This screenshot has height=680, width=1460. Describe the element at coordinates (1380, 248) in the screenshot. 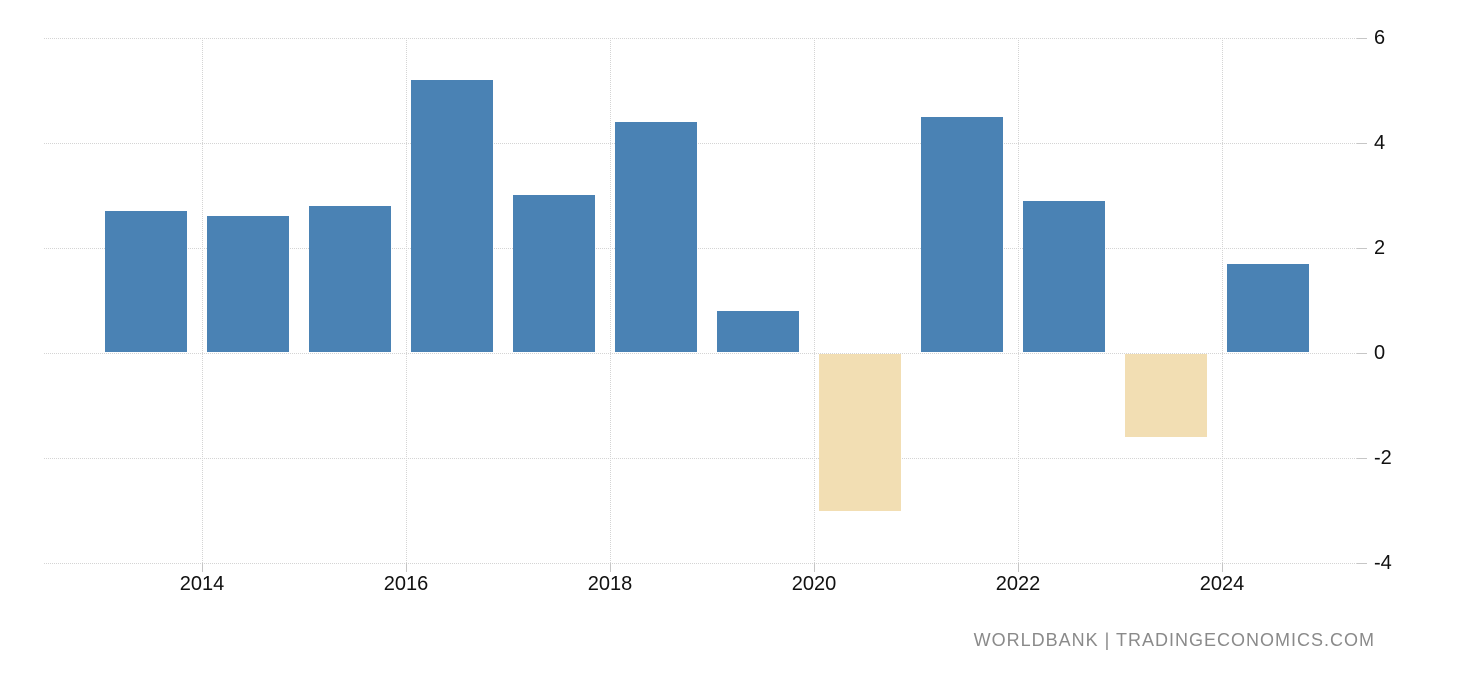

I see `y-axis-label: 2` at that location.